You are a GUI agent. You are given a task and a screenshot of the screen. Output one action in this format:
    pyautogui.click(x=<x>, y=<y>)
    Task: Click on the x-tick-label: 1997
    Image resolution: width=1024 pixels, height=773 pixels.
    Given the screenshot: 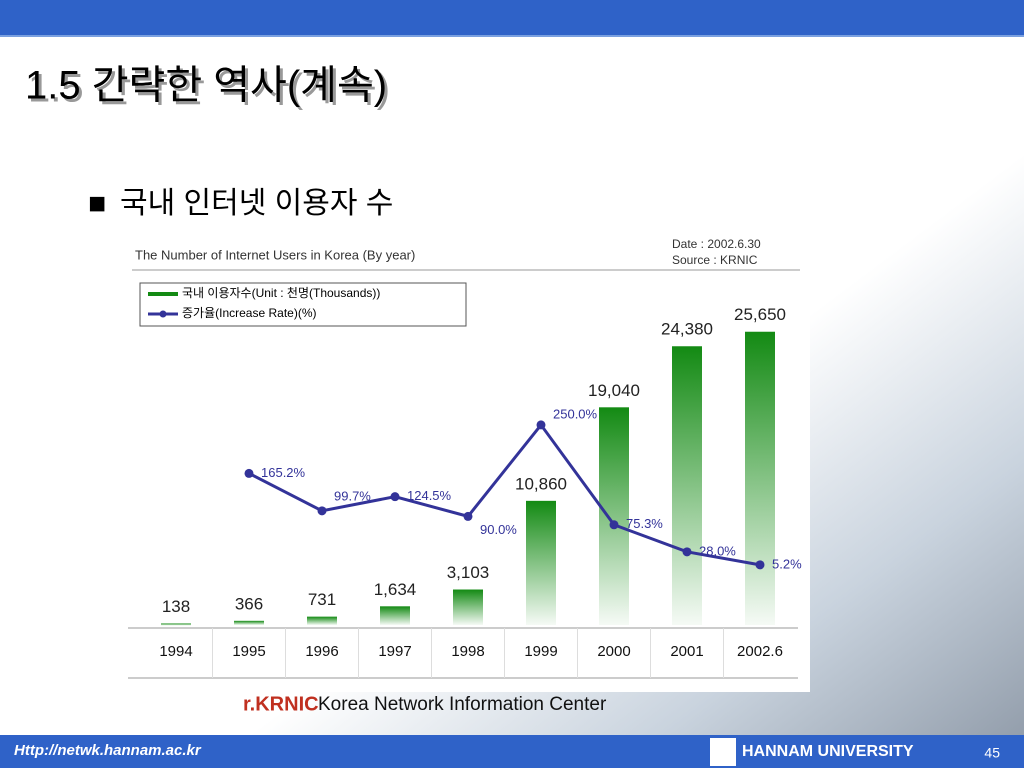 What is the action you would take?
    pyautogui.click(x=394, y=651)
    